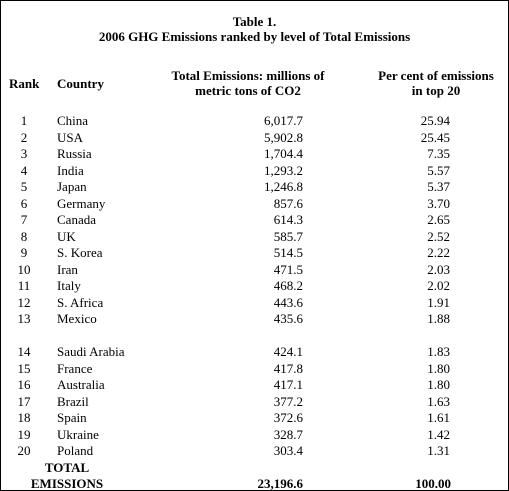 This screenshot has width=509, height=491. What do you see at coordinates (254, 154) in the screenshot?
I see `table-row: 3 Russia 1,704.4 7.35` at bounding box center [254, 154].